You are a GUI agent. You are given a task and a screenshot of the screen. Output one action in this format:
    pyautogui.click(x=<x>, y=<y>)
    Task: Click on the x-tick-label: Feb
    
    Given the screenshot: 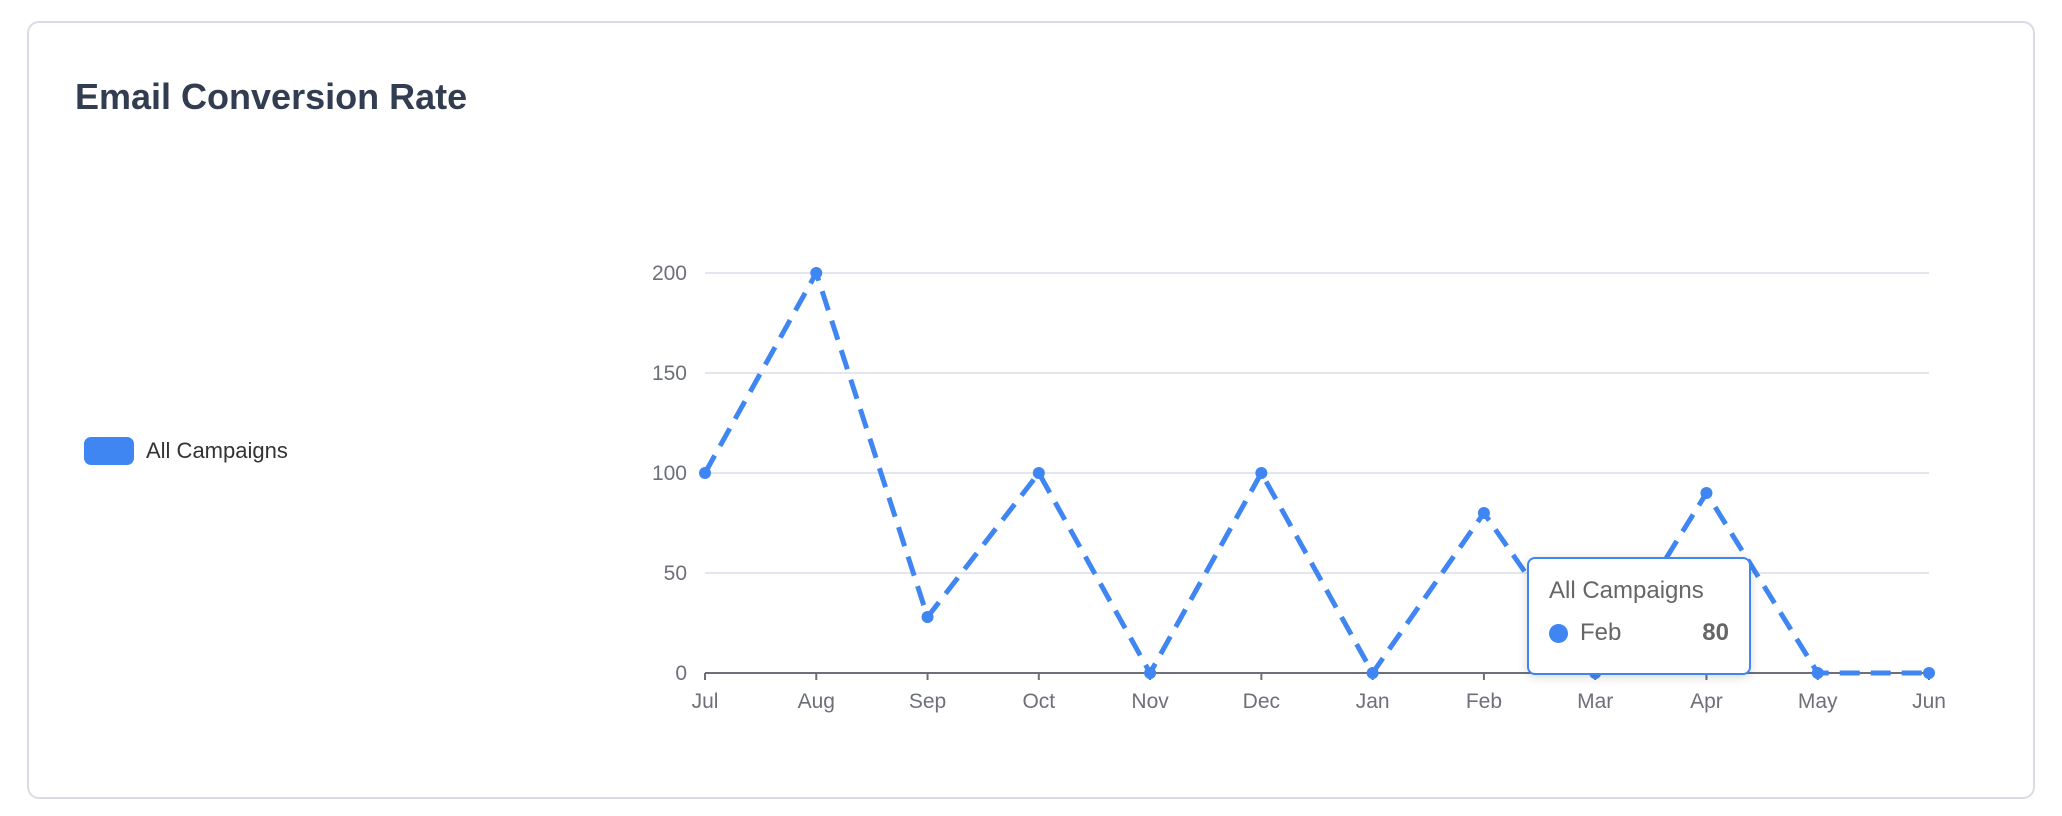 What is the action you would take?
    pyautogui.click(x=1484, y=701)
    